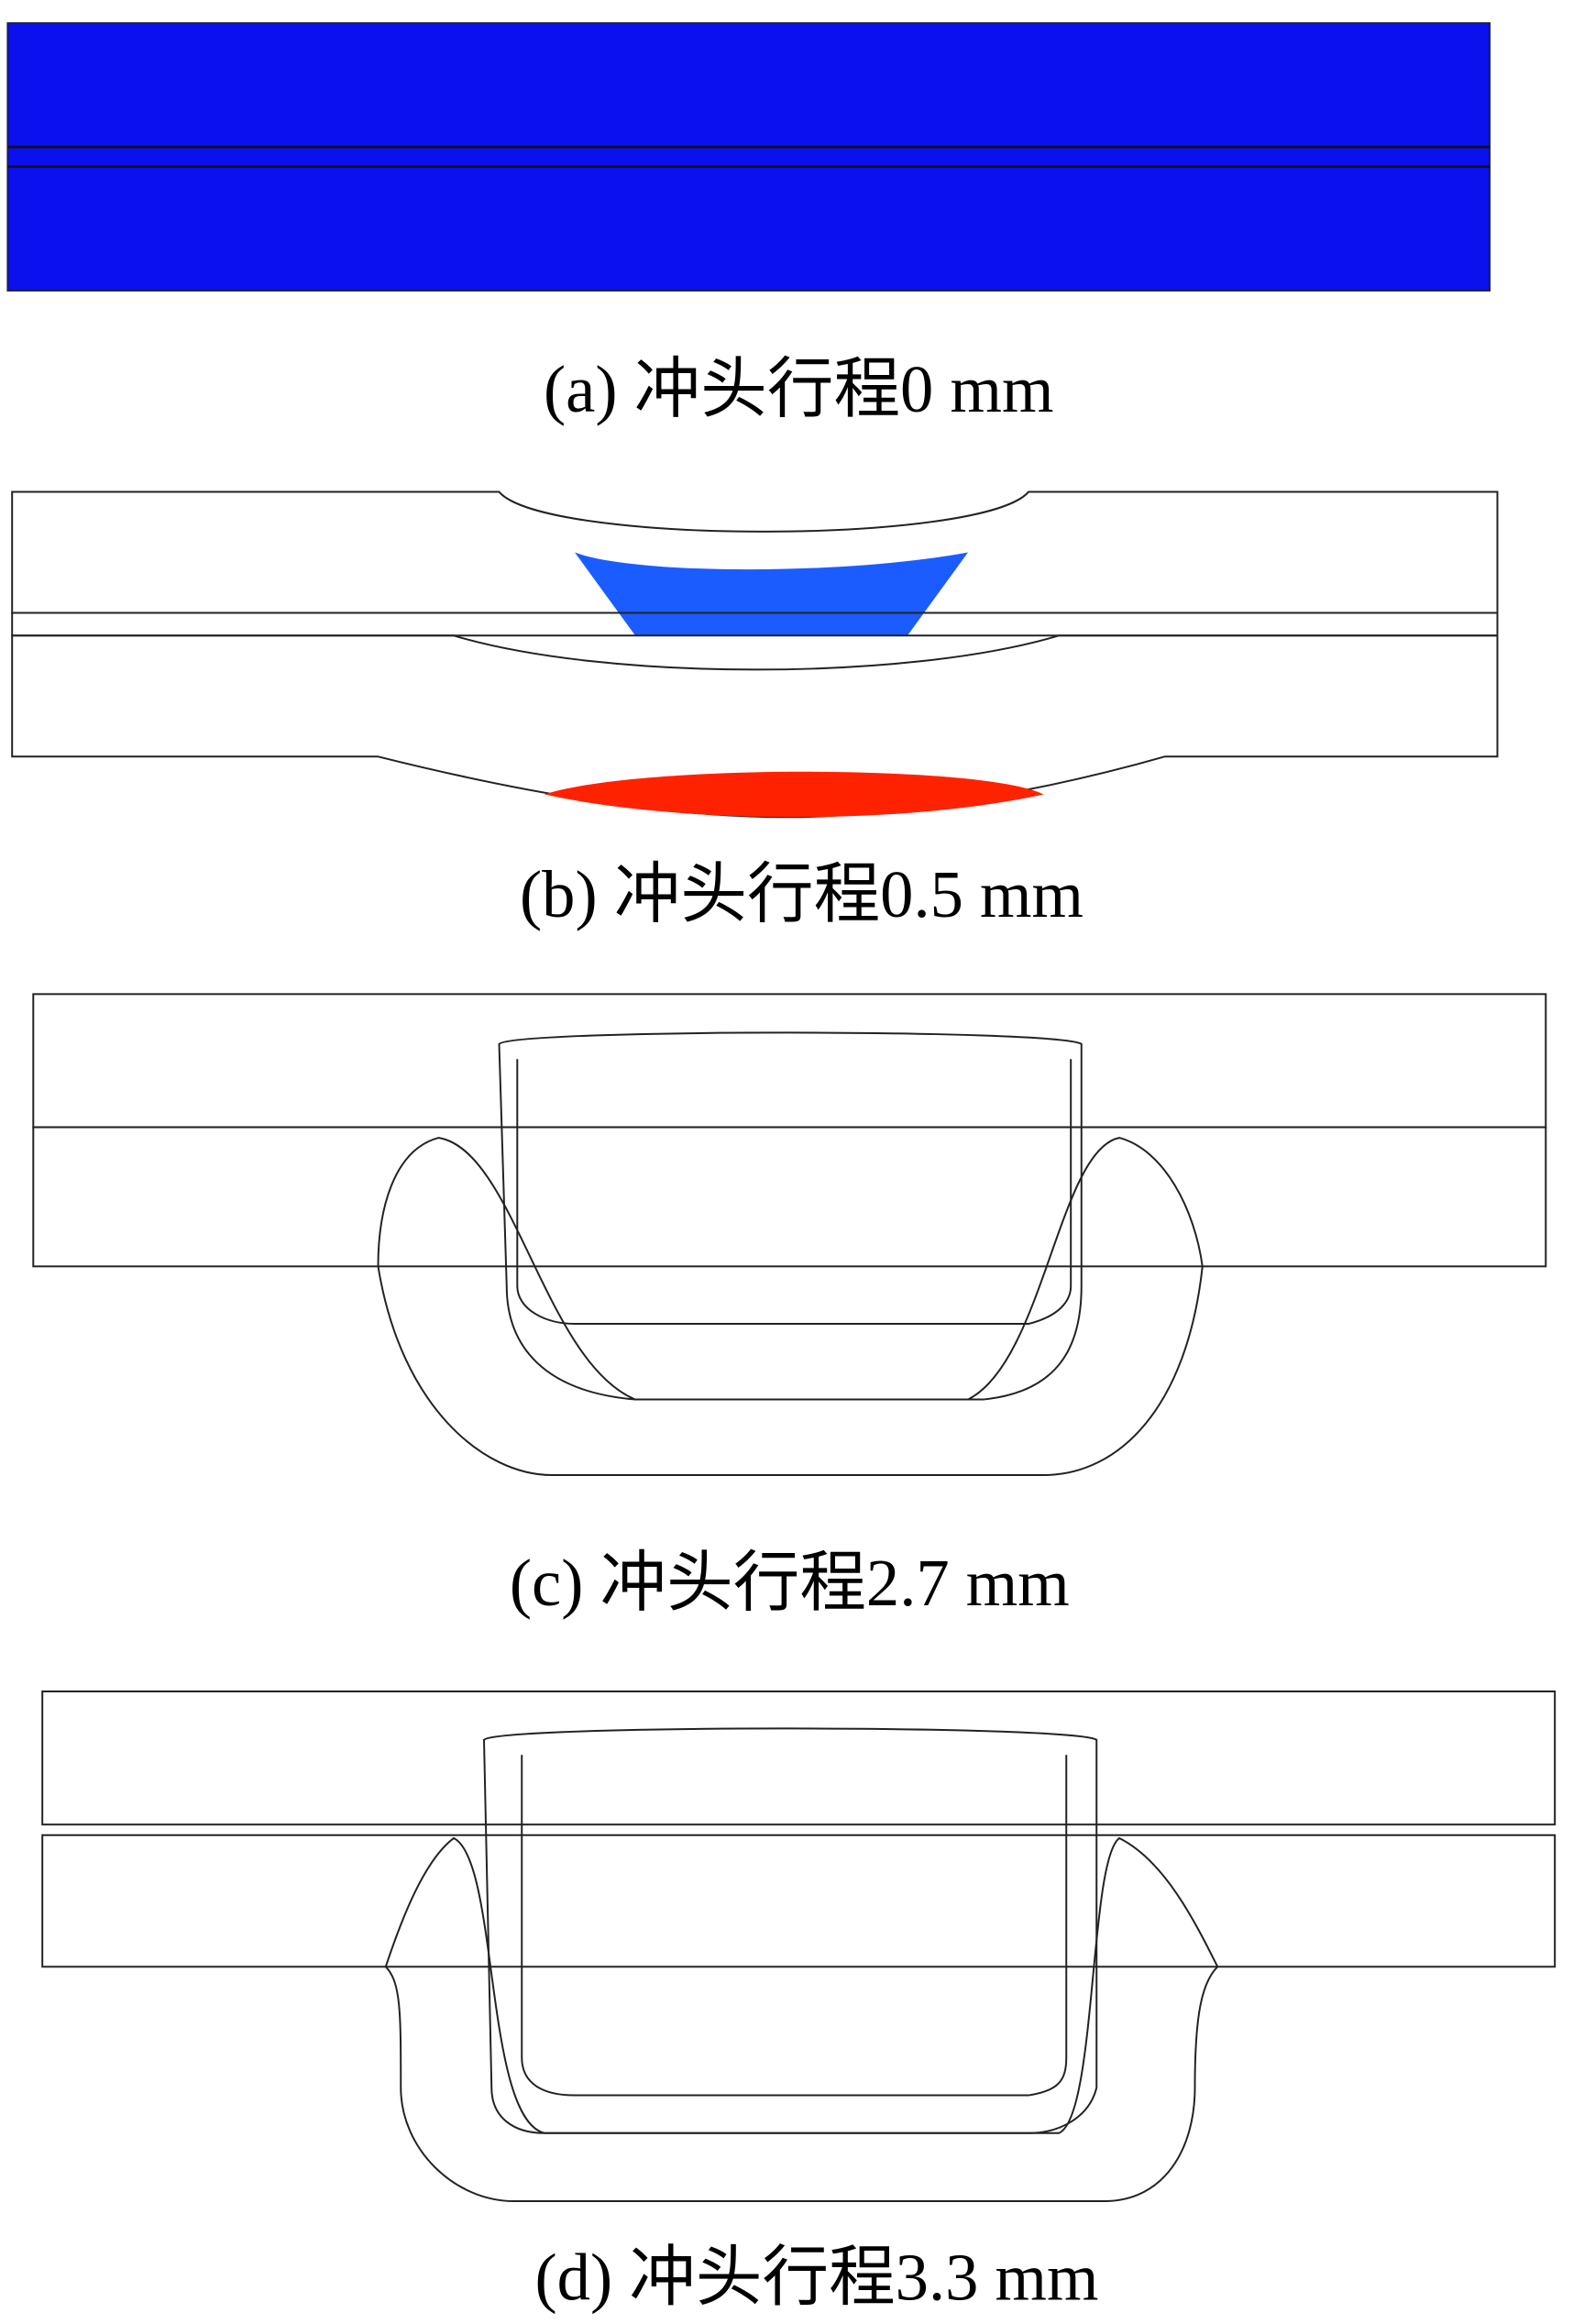 Image resolution: width=1573 pixels, height=2324 pixels. Describe the element at coordinates (790, 1583) in the screenshot. I see `caption: (c) 冲头行程2.7 mm` at that location.